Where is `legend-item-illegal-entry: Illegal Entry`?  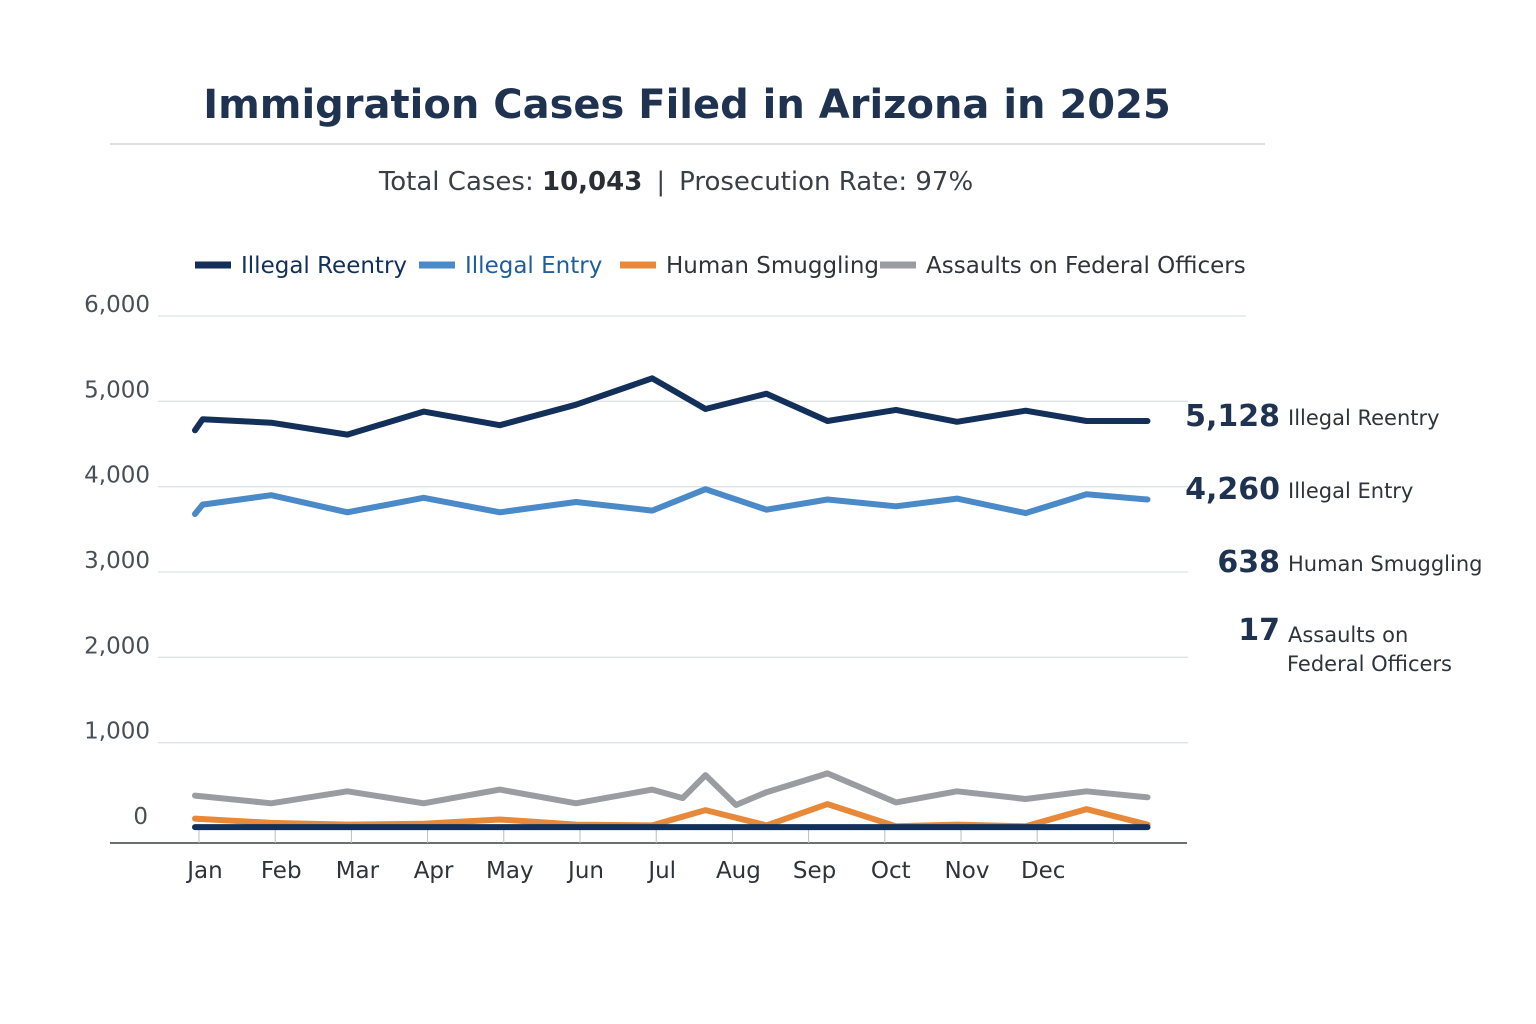 legend-item-illegal-entry: Illegal Entry is located at coordinates (510, 266).